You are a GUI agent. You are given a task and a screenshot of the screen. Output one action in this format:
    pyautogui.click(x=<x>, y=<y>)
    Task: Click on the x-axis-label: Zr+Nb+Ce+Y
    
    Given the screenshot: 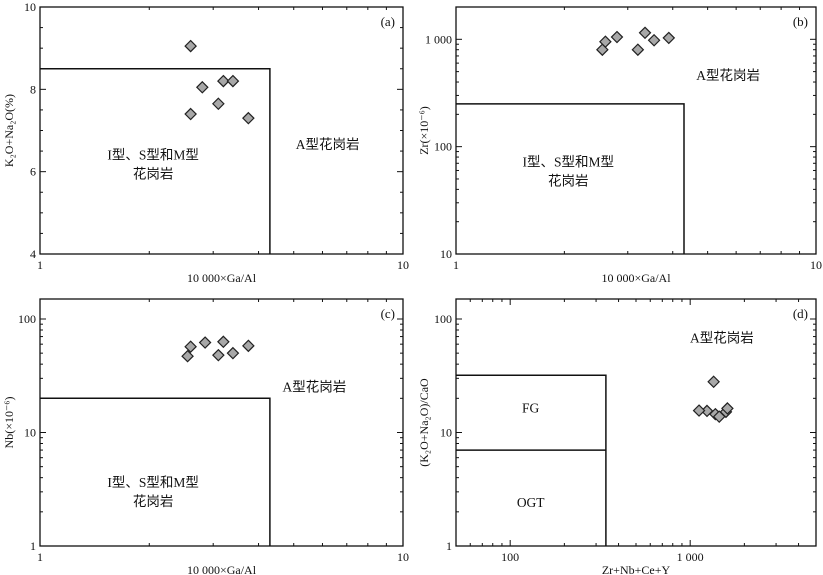 What is the action you would take?
    pyautogui.click(x=636, y=569)
    